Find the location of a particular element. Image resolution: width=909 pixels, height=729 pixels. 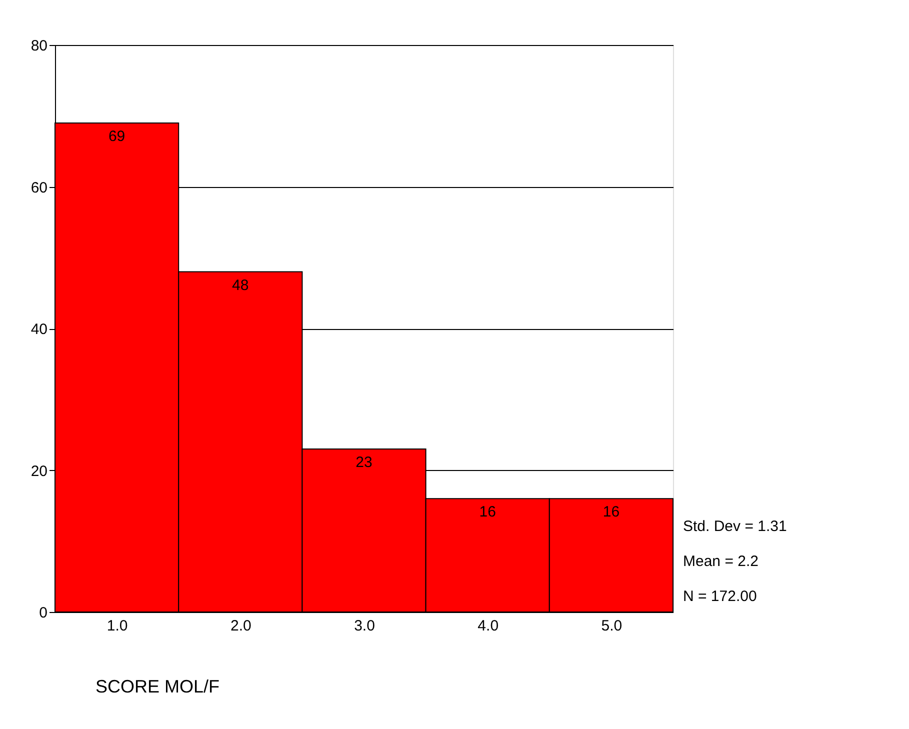

x-axis-title: SCORE MOL/F is located at coordinates (158, 686).